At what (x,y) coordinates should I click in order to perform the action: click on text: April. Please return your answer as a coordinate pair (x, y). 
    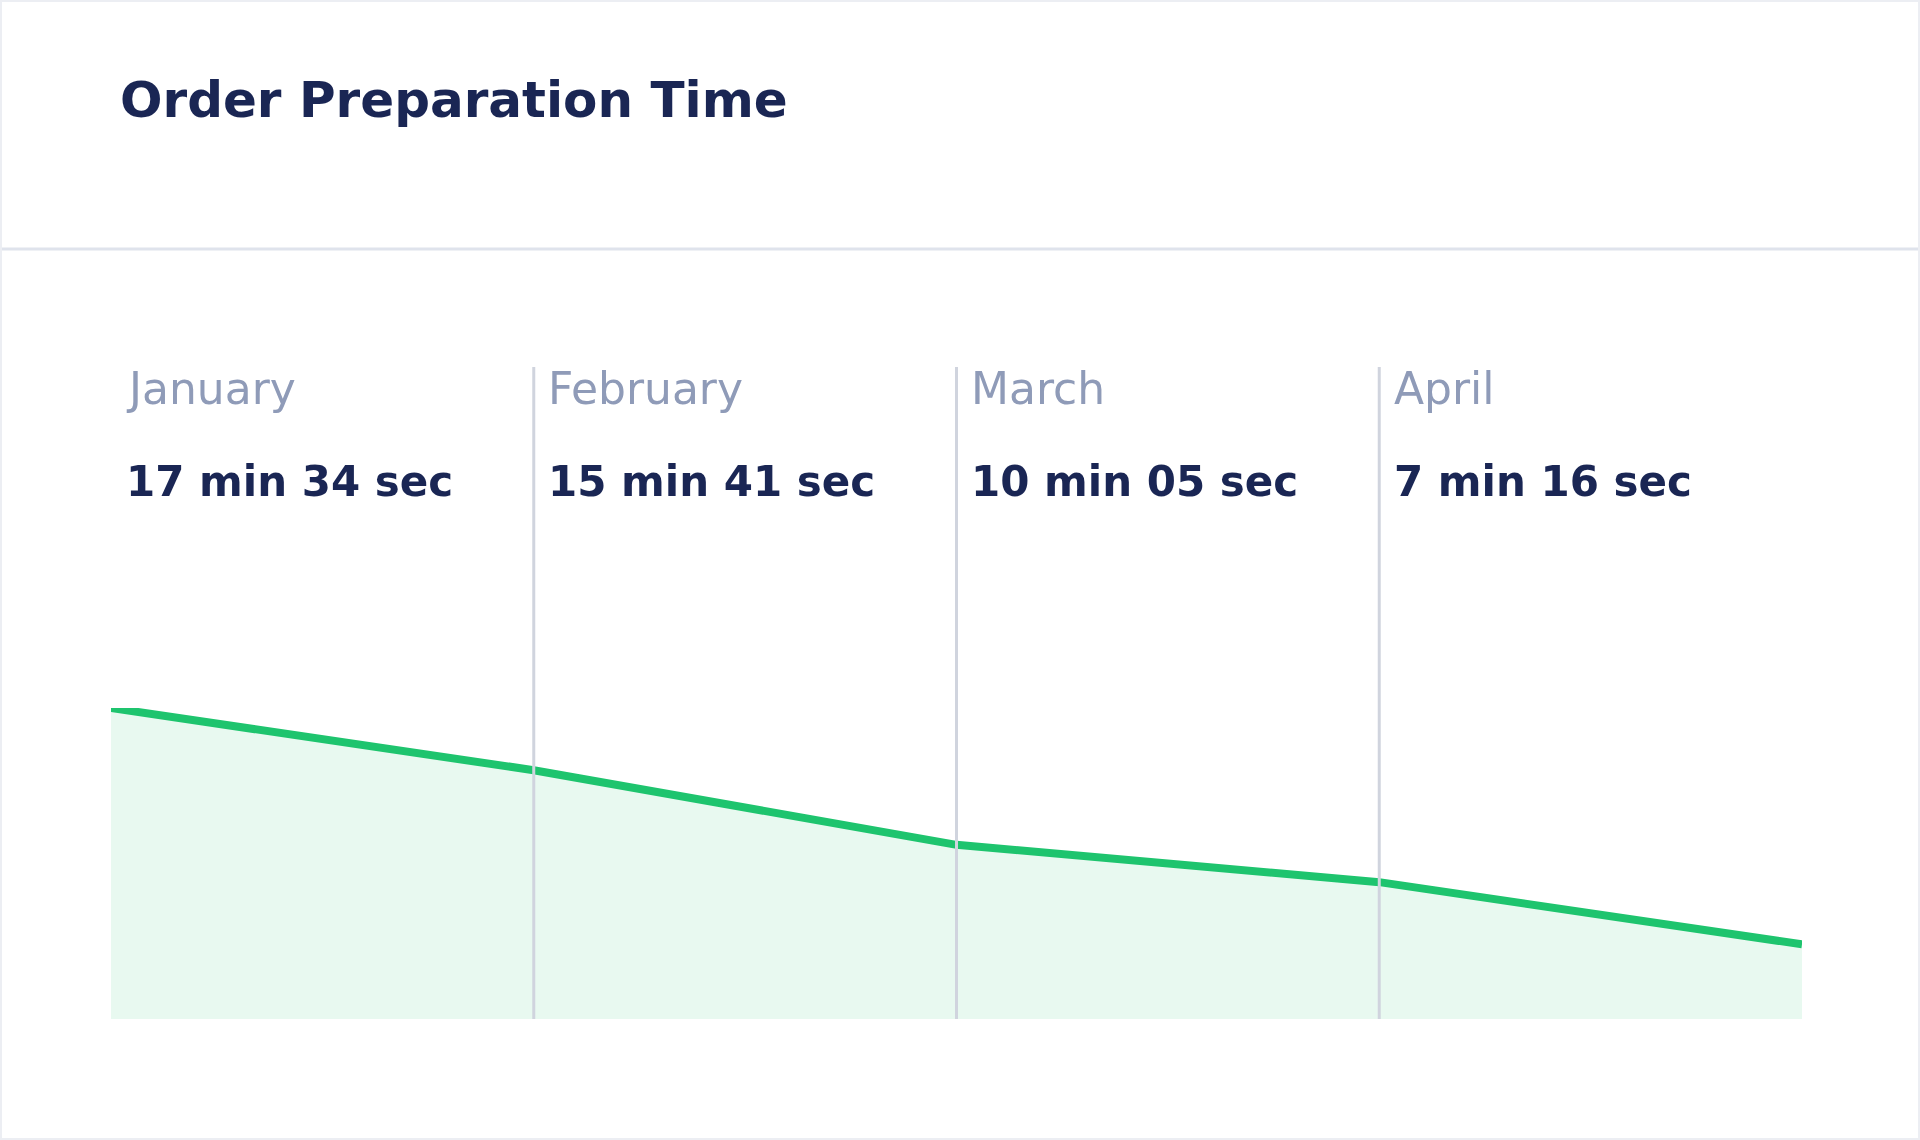
    Looking at the image, I should click on (1444, 388).